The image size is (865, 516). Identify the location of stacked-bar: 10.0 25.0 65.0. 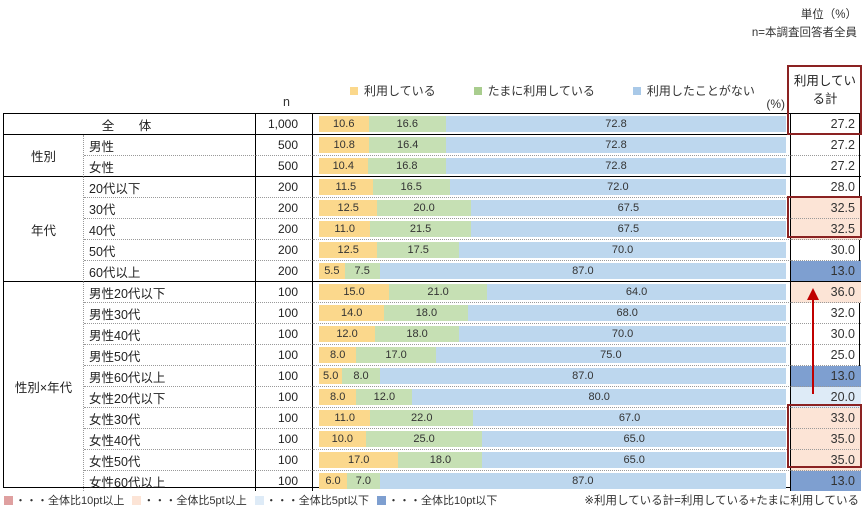
(552, 439).